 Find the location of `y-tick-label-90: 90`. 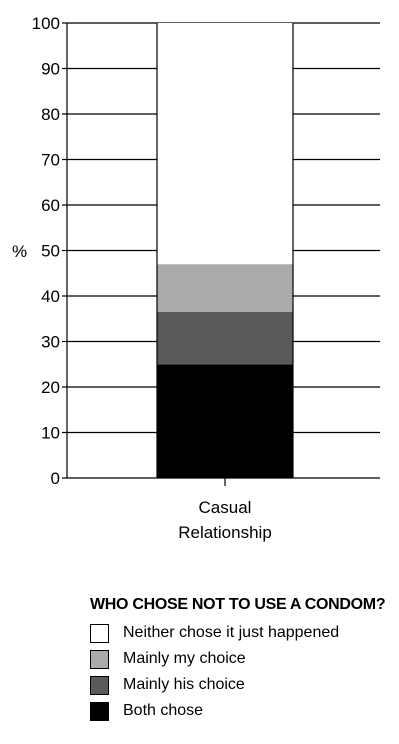

y-tick-label-90: 90 is located at coordinates (50, 69).